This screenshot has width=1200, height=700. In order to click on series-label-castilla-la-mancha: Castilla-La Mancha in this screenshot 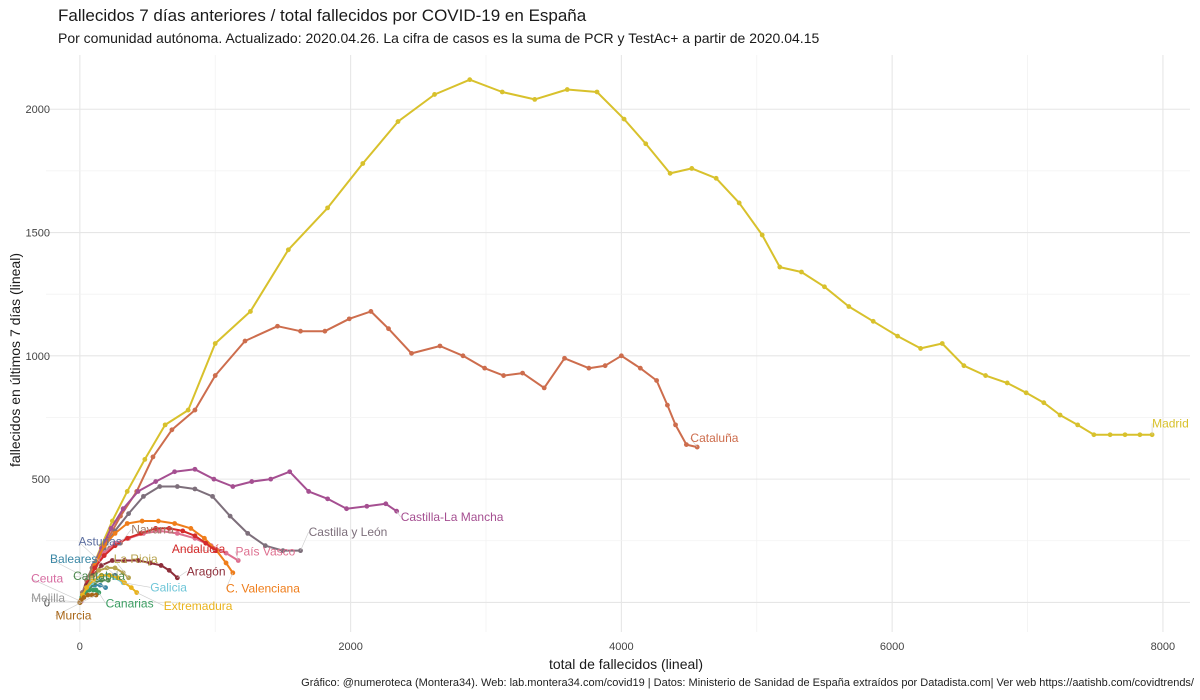, I will do `click(452, 517)`.